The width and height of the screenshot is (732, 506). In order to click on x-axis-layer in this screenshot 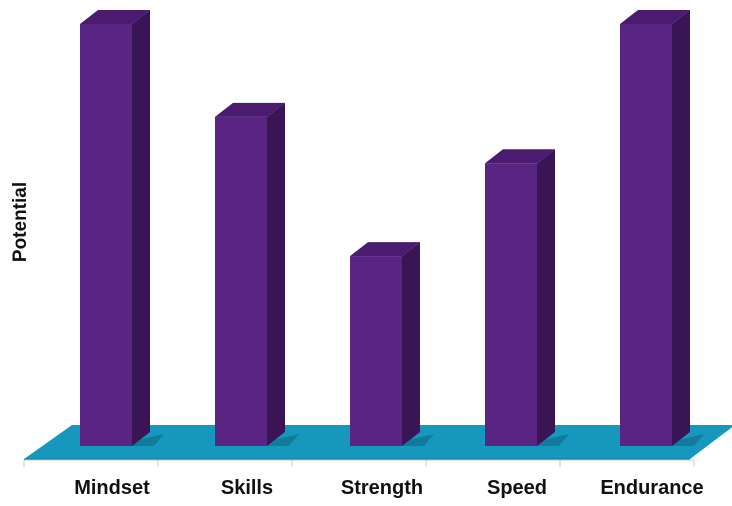, I will do `click(359, 463)`.